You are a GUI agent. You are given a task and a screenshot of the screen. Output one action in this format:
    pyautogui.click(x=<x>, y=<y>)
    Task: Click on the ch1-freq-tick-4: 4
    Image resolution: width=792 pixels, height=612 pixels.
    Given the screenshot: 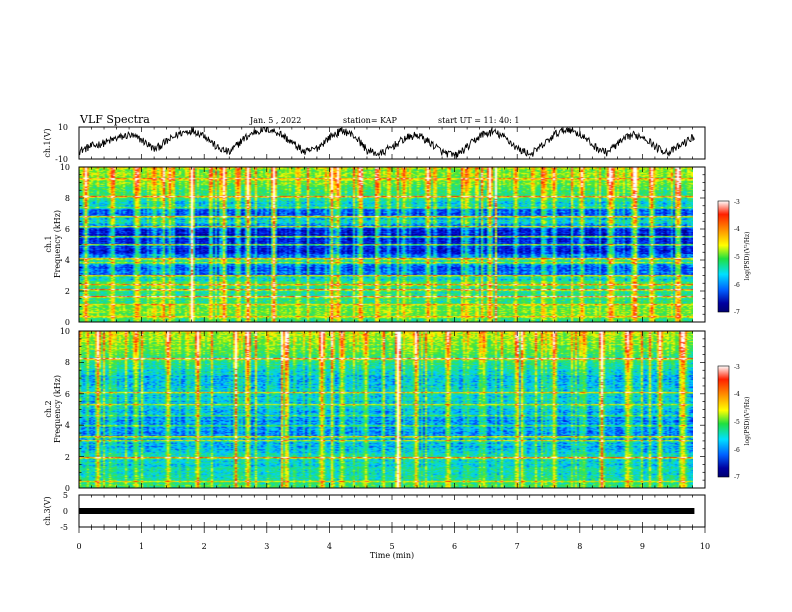 What is the action you would take?
    pyautogui.click(x=67, y=260)
    